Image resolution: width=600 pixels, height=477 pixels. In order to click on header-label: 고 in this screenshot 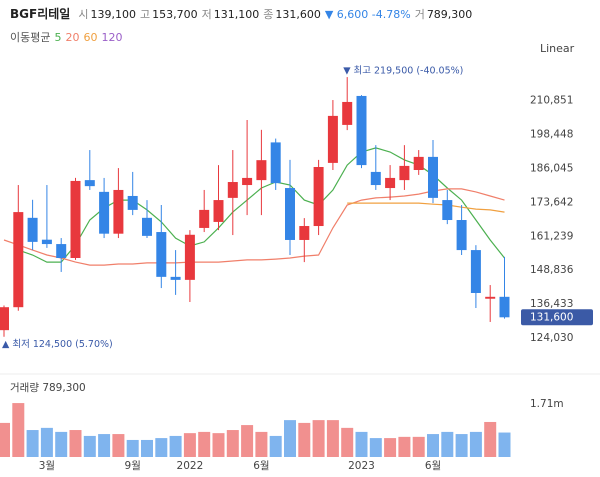, I will do `click(145, 14)`.